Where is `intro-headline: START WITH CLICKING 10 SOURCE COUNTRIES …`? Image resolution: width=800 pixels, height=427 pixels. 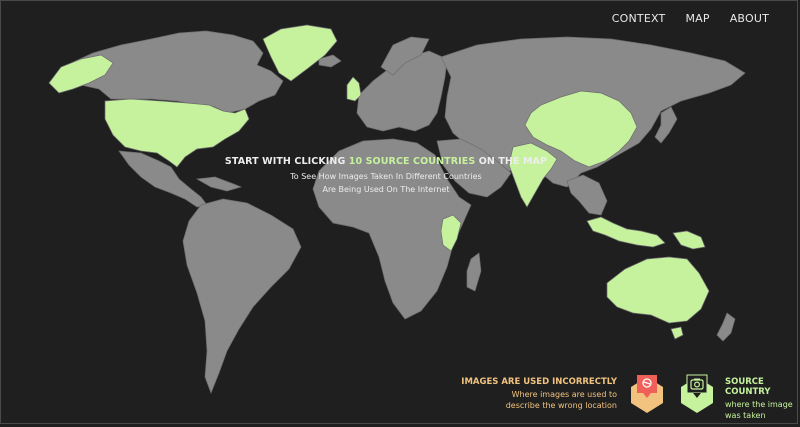
intro-headline: START WITH CLICKING 10 SOURCE COUNTRIES … is located at coordinates (386, 161).